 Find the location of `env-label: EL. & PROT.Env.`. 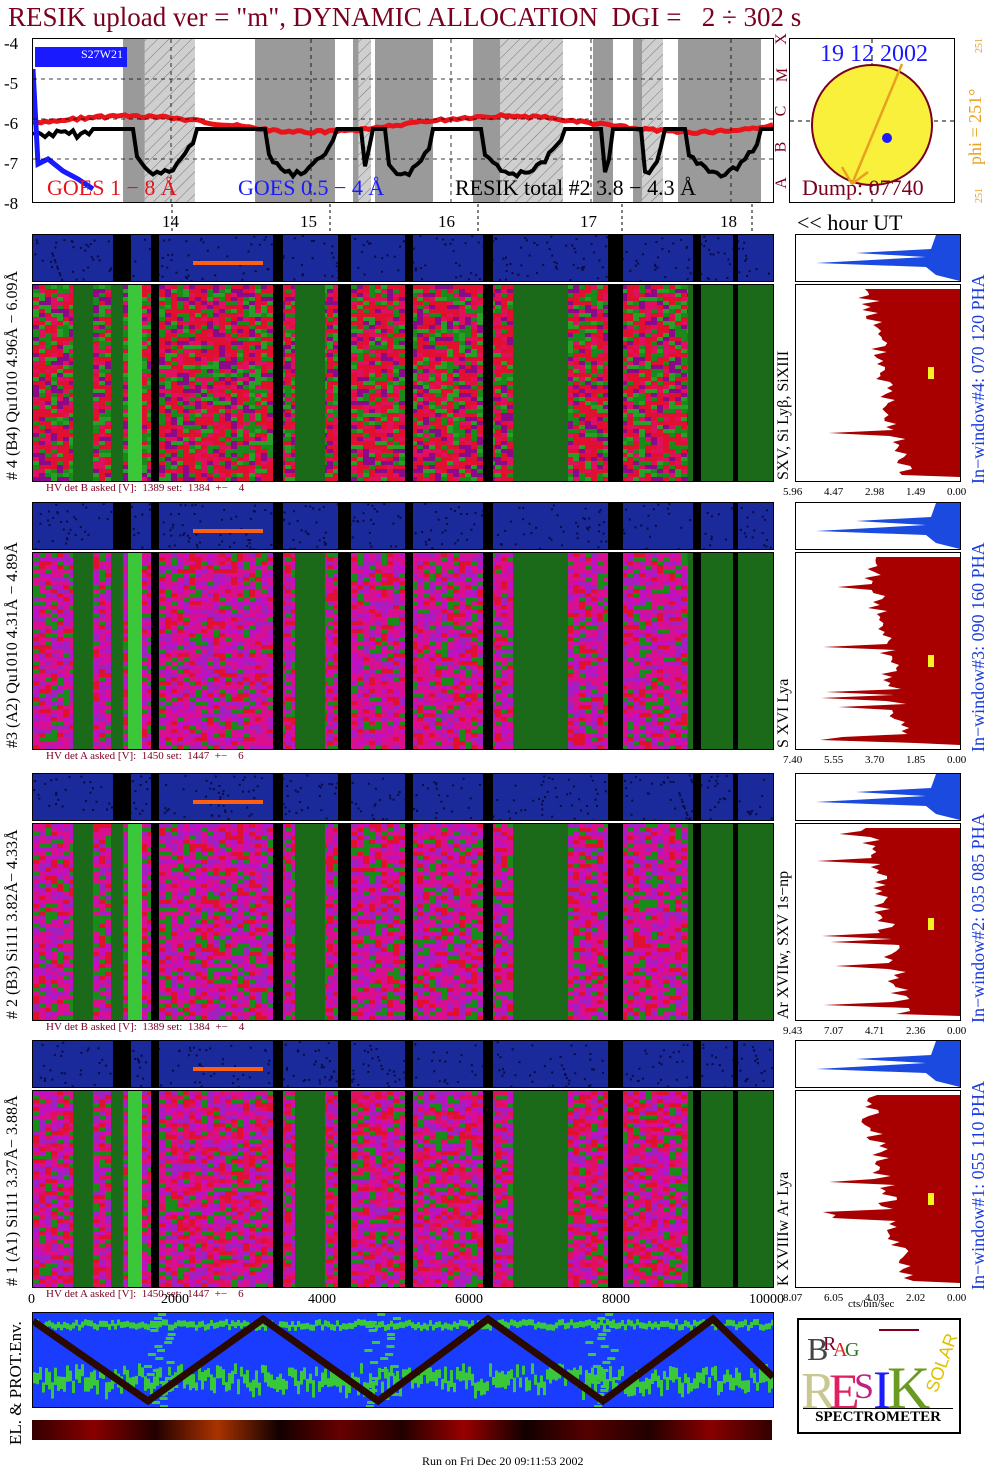

env-label: EL. & PROT.Env. is located at coordinates (16, 1383).